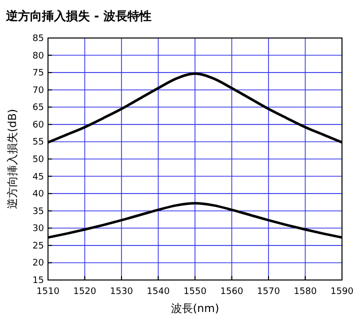 This screenshot has width=360, height=320. What do you see at coordinates (38, 246) in the screenshot?
I see `y-tick-label: 25` at bounding box center [38, 246].